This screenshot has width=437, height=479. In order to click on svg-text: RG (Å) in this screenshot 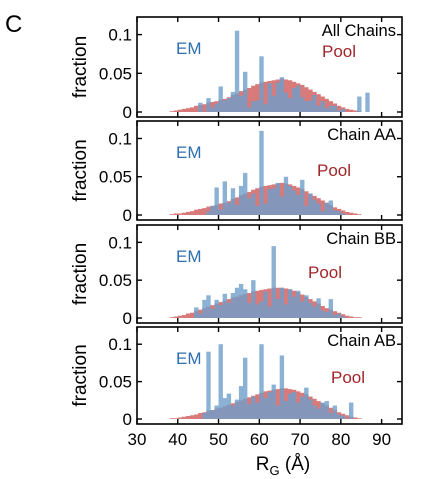, I will do `click(283, 466)`.